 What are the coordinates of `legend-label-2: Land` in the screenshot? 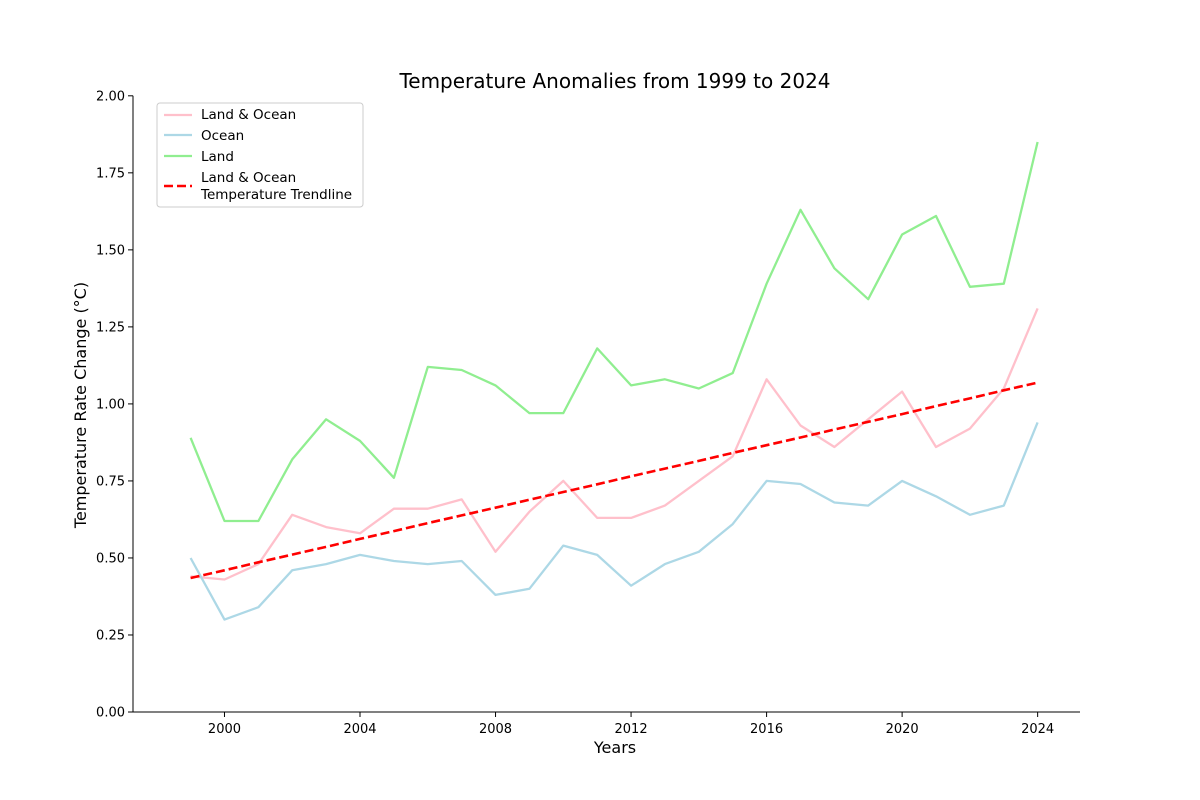 It's located at (217, 157).